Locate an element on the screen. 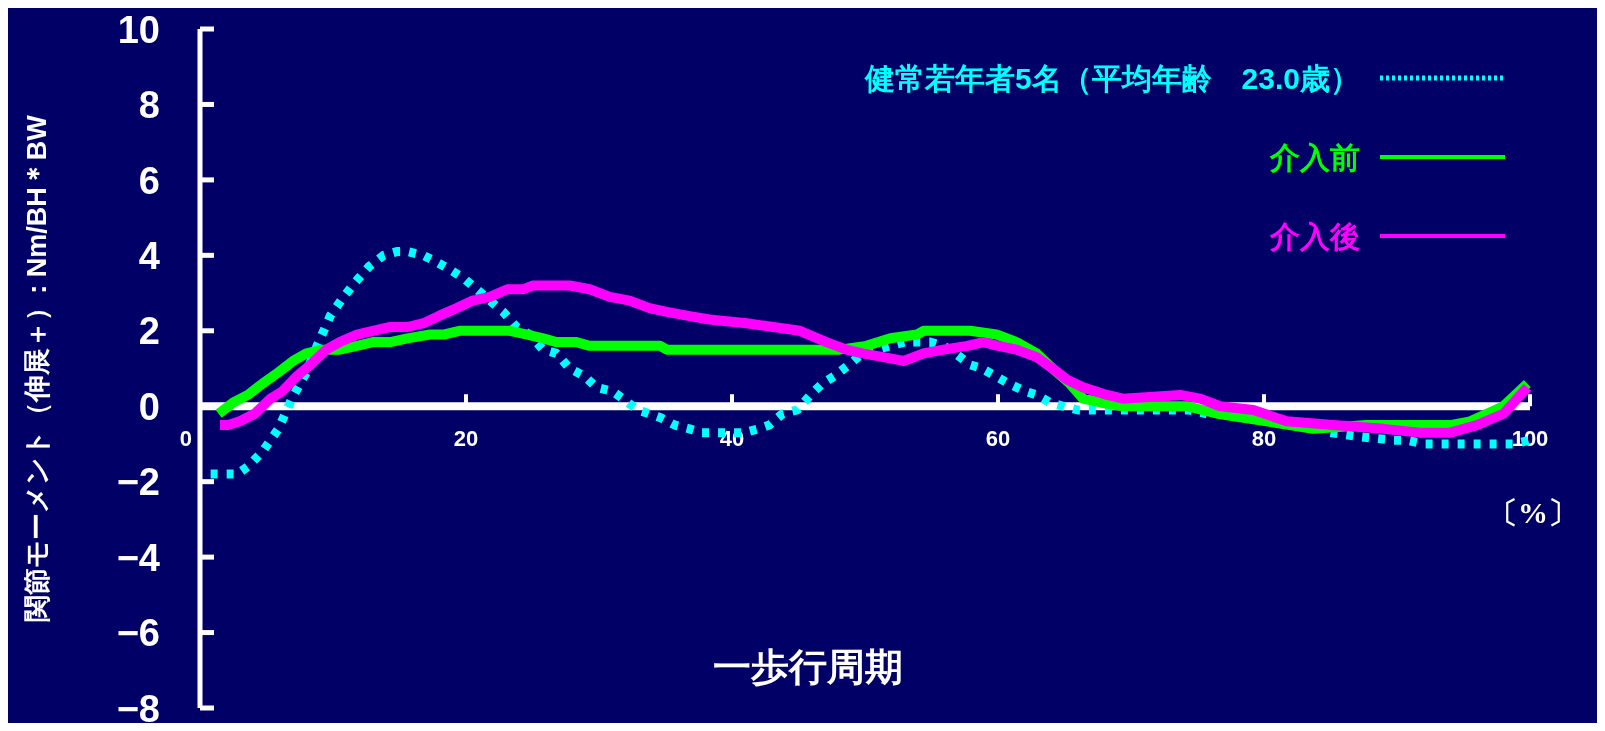 Image resolution: width=1605 pixels, height=731 pixels. y-tick-label: 4 is located at coordinates (149, 256).